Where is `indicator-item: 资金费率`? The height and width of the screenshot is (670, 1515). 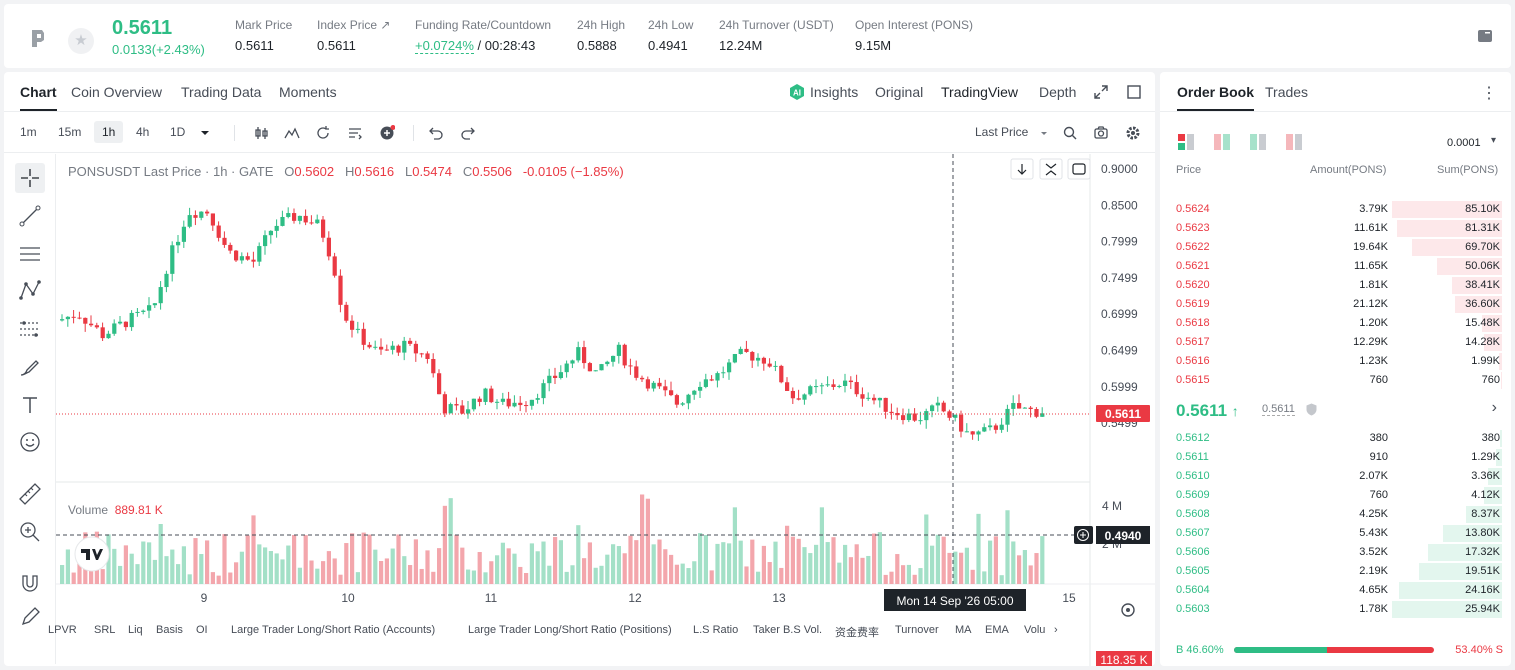 indicator-item: 资金费率 is located at coordinates (857, 633).